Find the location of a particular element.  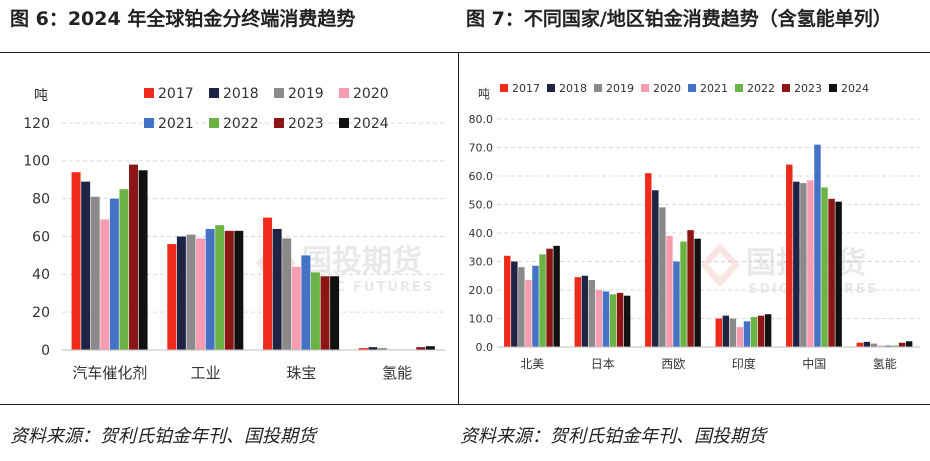

y-tick-label: 20.0 is located at coordinates (481, 290).